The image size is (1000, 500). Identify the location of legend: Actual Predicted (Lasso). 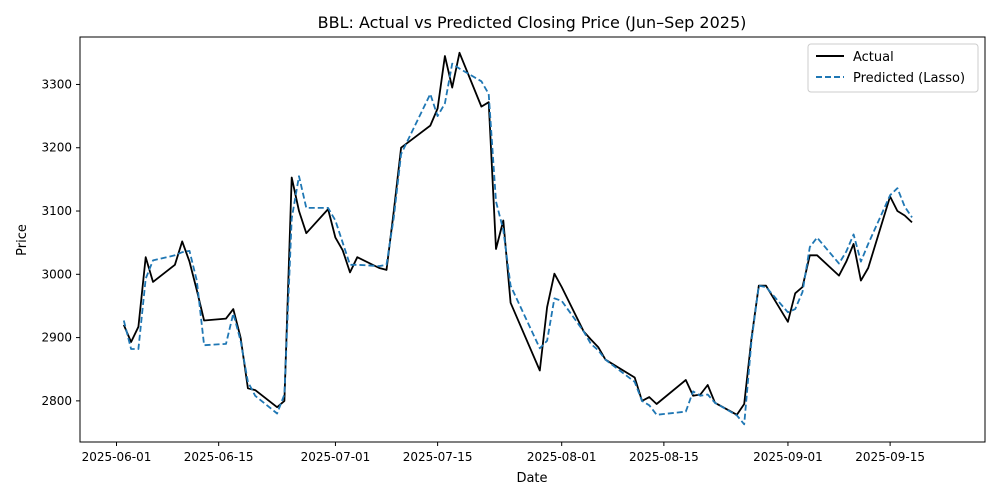
(893, 68).